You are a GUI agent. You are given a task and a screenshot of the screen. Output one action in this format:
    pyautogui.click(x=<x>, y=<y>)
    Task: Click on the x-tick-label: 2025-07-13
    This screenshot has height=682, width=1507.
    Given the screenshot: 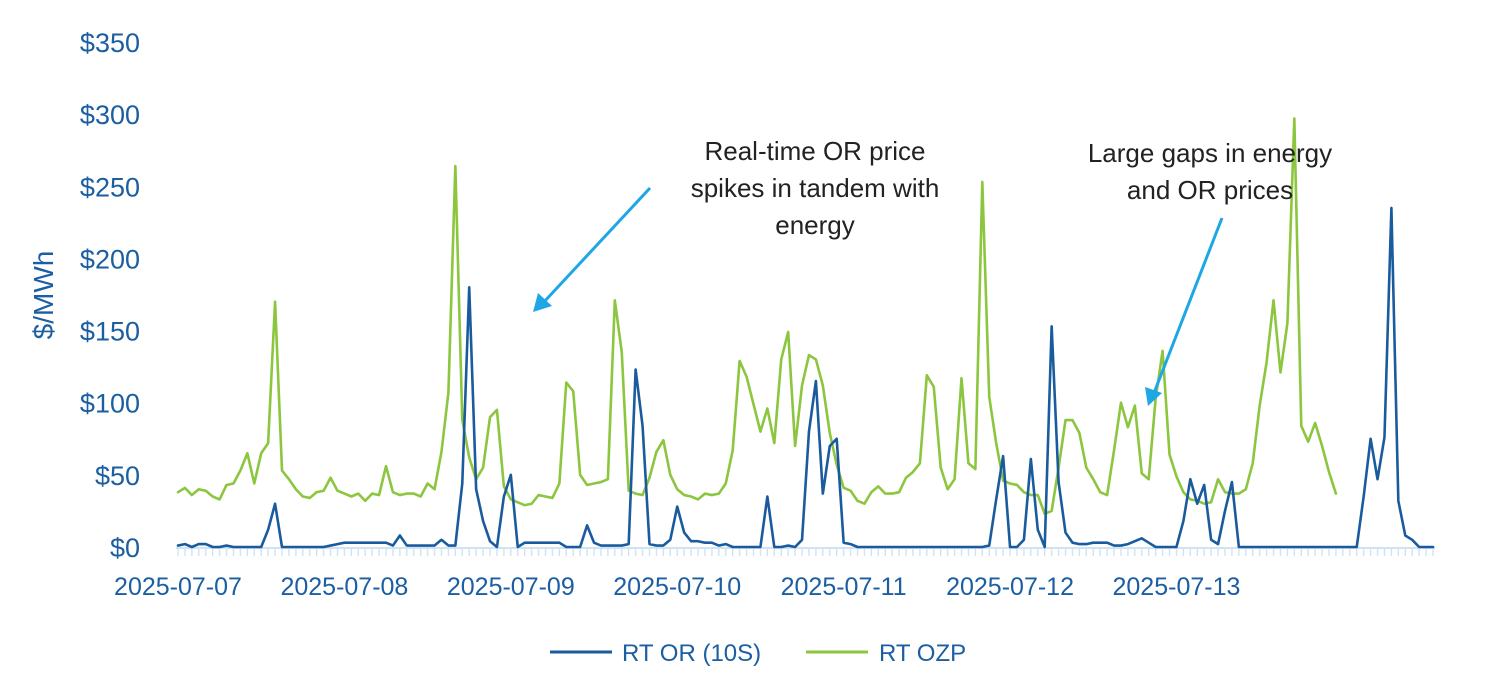 What is the action you would take?
    pyautogui.click(x=1177, y=587)
    